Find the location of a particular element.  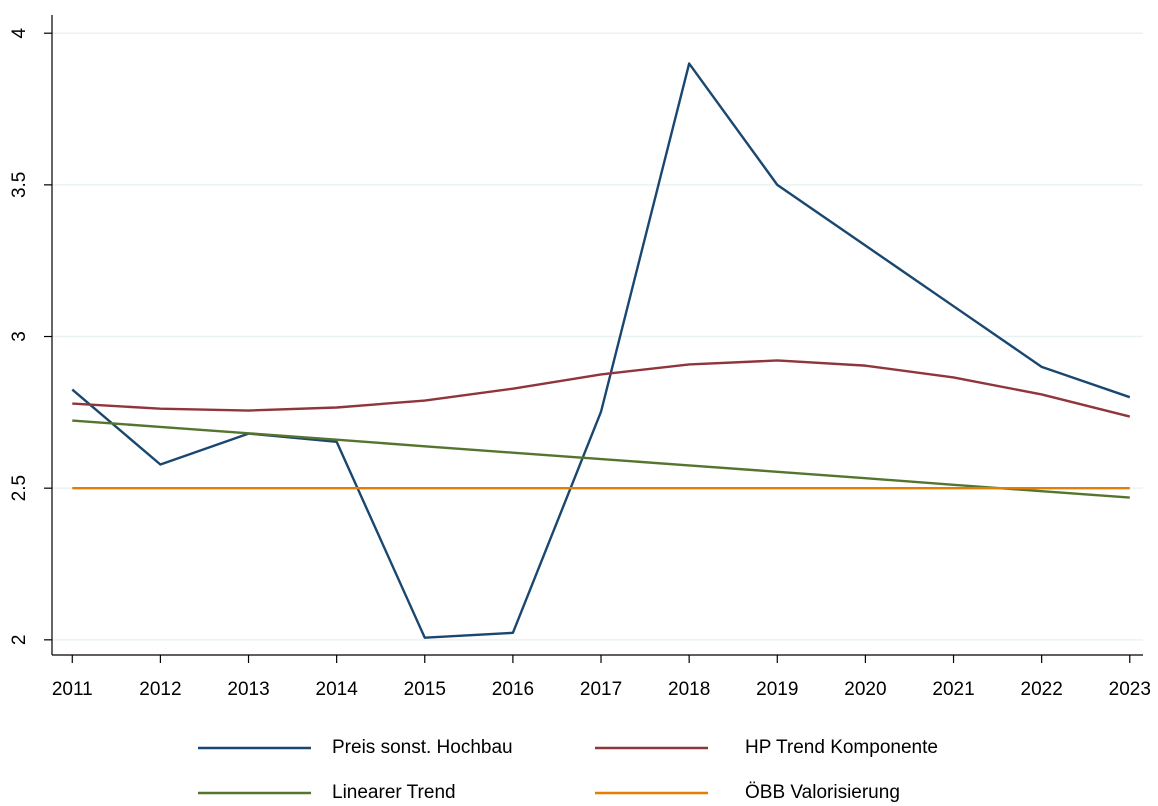

y-tick-label: 3 is located at coordinates (19, 336).